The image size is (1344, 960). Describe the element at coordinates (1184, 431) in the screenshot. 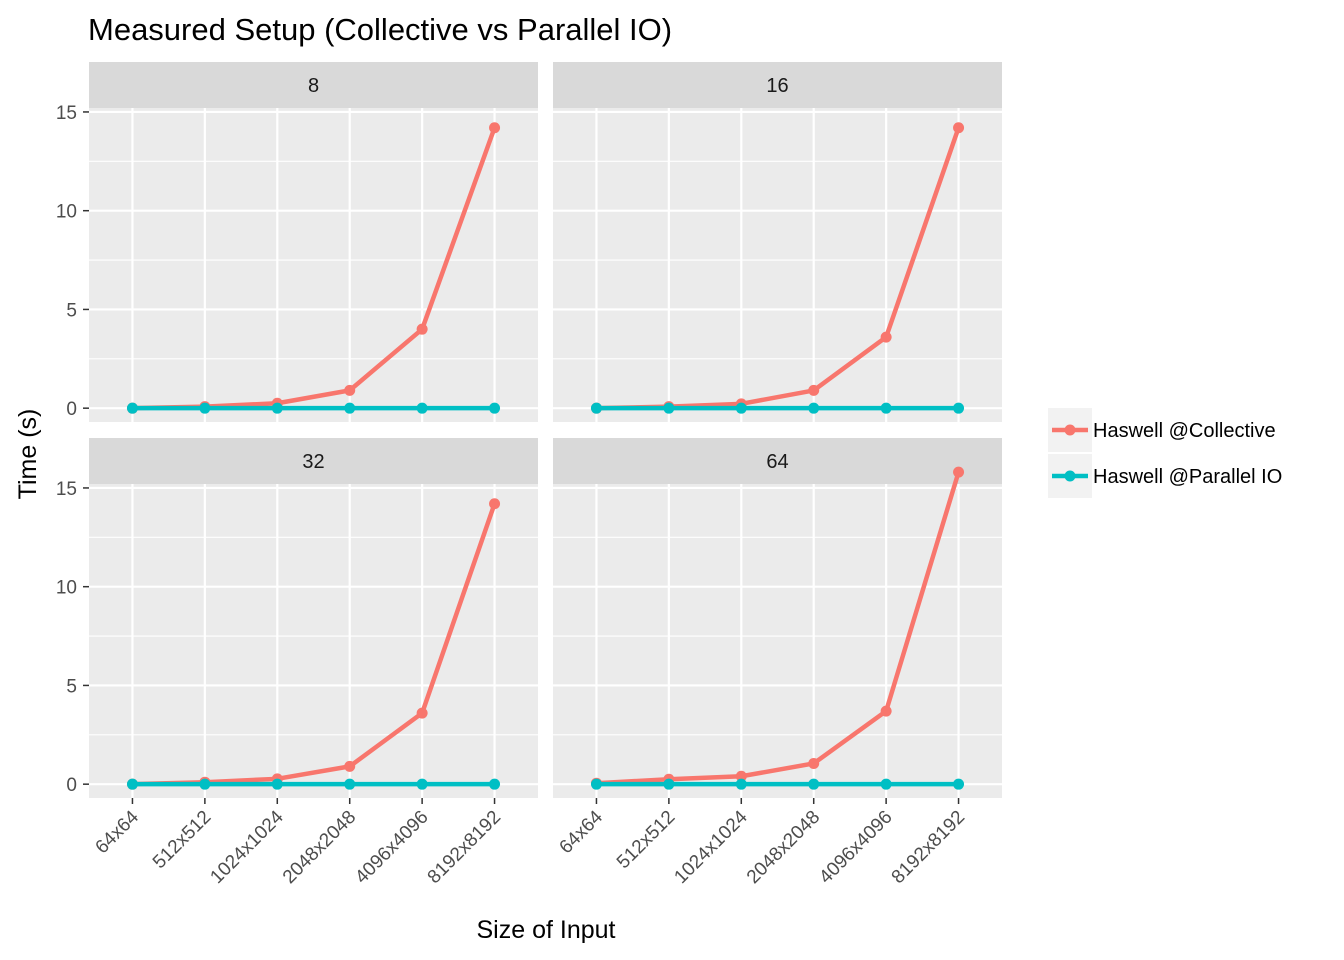

I see `legend-label: Haswell @Collective` at that location.